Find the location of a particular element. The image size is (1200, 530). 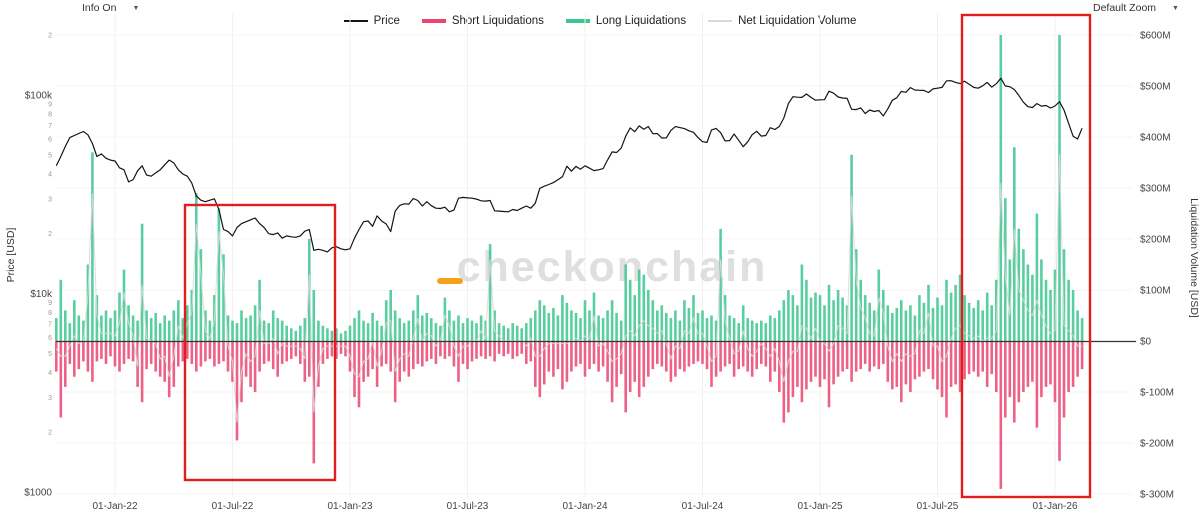

svg-text: 01-Jul-22 is located at coordinates (233, 506).